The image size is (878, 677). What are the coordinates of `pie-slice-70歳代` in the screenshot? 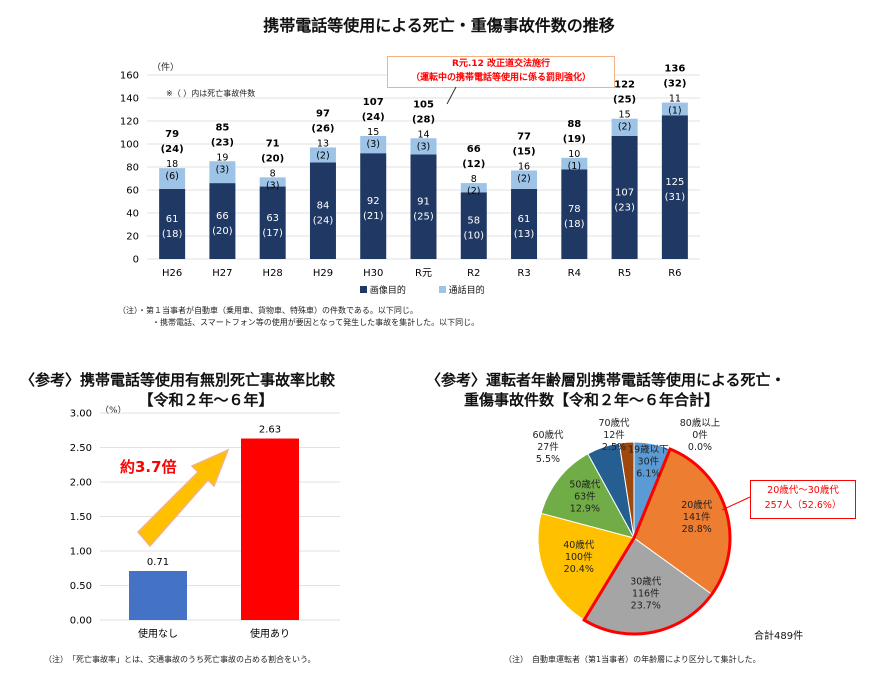 It's located at (626, 490).